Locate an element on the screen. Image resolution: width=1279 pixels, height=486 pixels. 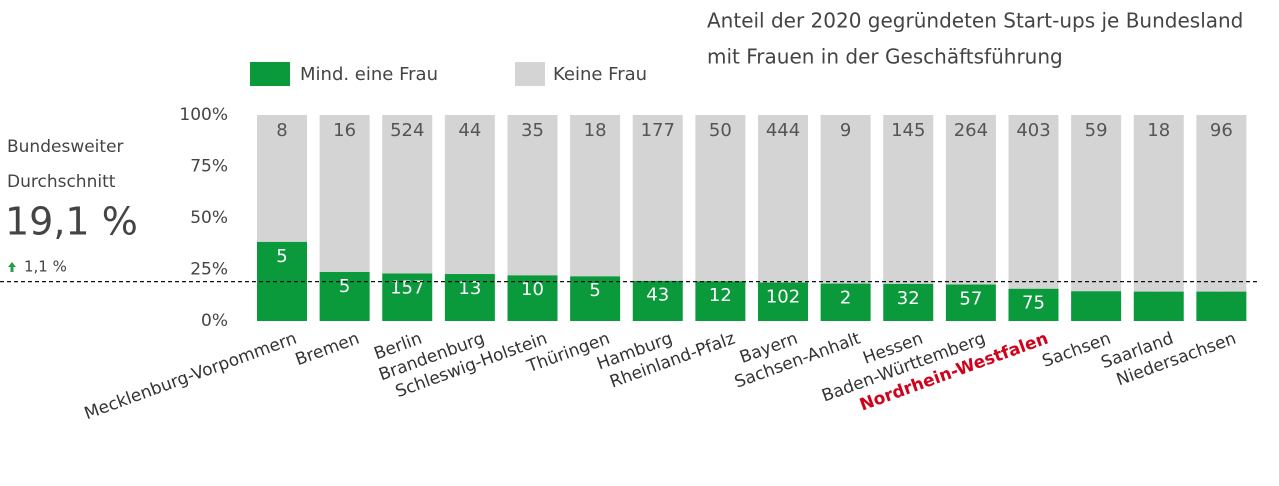
data-label: 35 is located at coordinates (532, 130).